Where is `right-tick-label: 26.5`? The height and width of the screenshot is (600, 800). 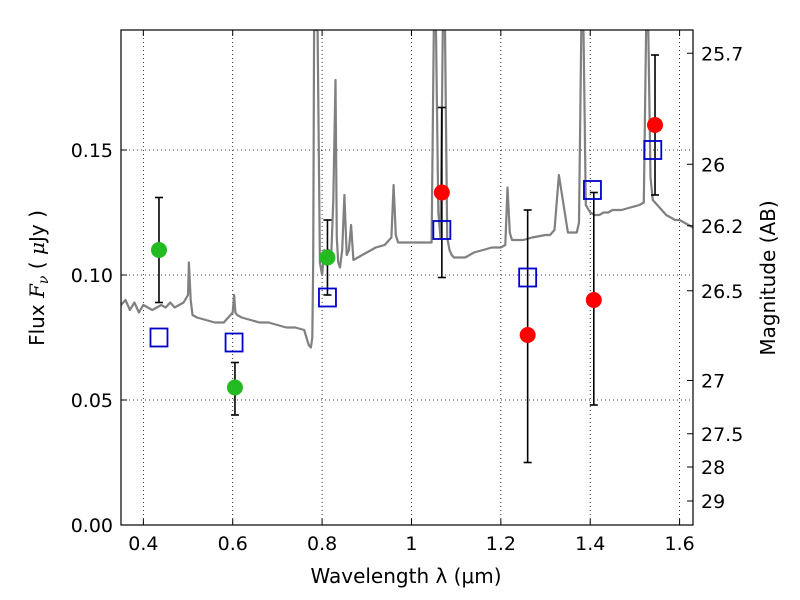
right-tick-label: 26.5 is located at coordinates (722, 292).